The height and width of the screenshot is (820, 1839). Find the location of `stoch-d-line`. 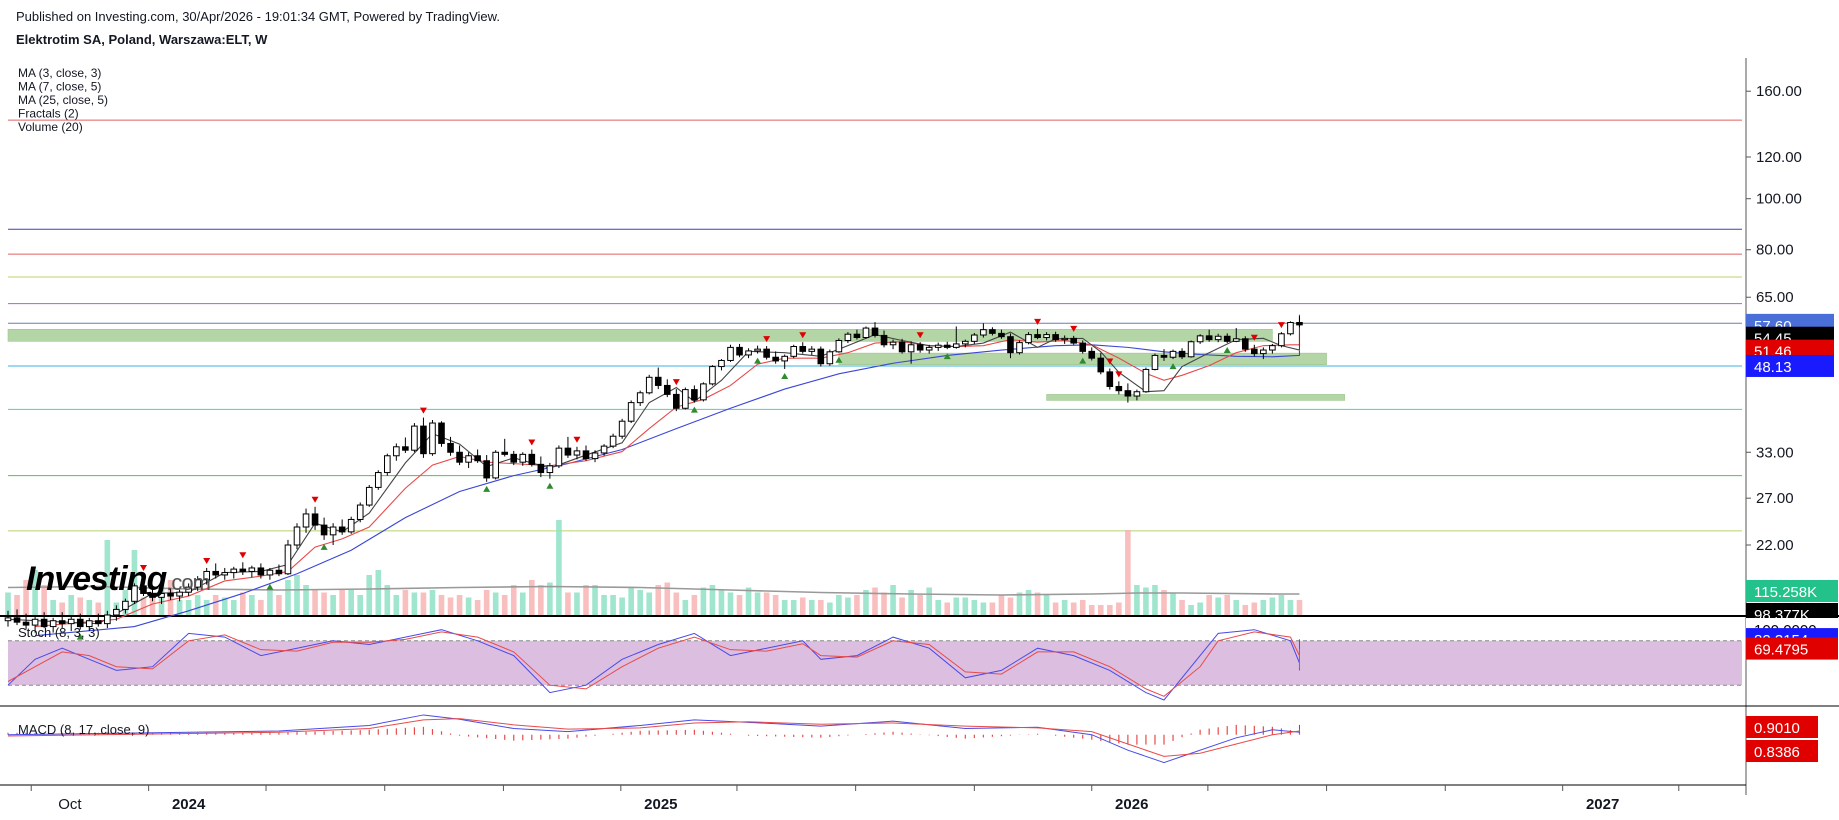

stoch-d-line is located at coordinates (653, 664).